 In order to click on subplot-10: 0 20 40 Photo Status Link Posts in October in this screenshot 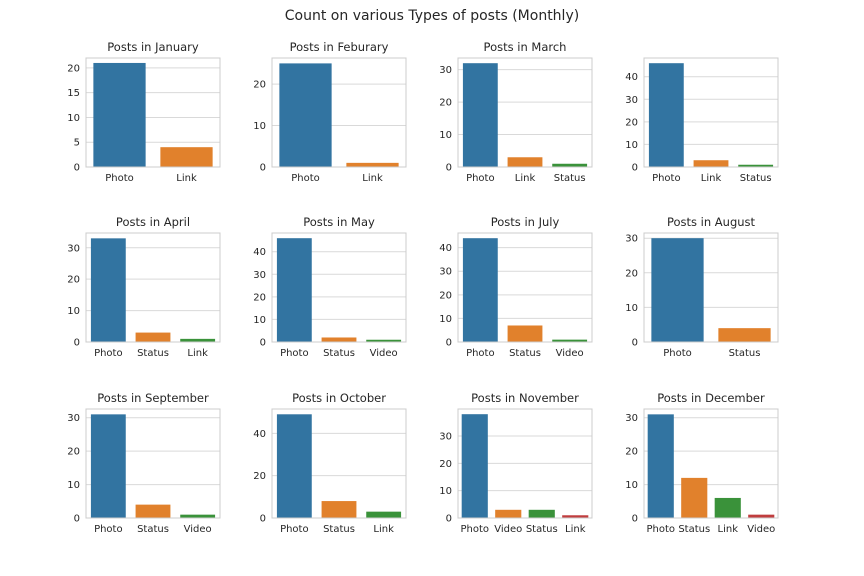, I will do `click(330, 463)`.